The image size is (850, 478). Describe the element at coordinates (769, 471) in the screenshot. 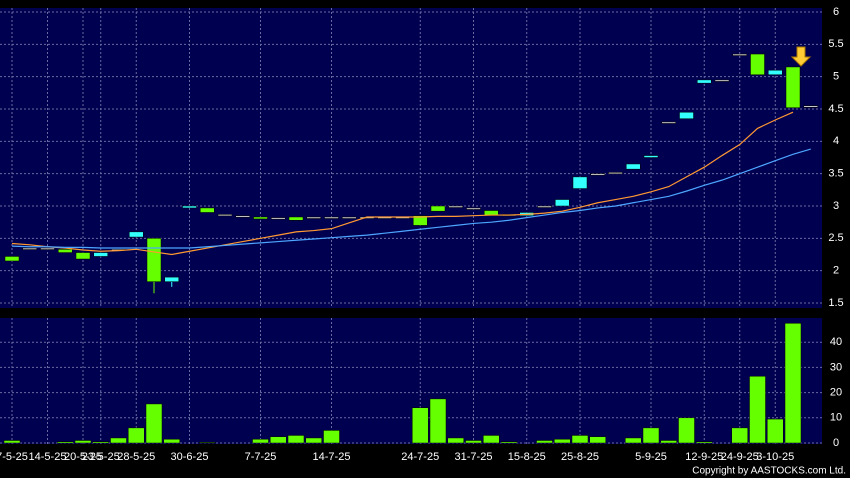

I see `copyright: Copyright by AASTOCKS.com Ltd.` at that location.